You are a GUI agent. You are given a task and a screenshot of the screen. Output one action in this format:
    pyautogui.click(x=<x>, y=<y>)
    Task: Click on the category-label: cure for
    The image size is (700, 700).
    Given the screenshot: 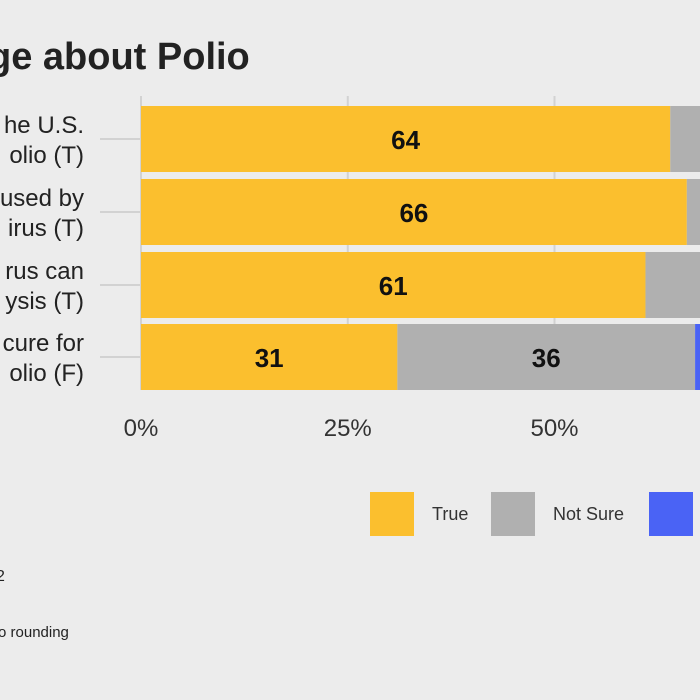 What is the action you would take?
    pyautogui.click(x=43, y=343)
    